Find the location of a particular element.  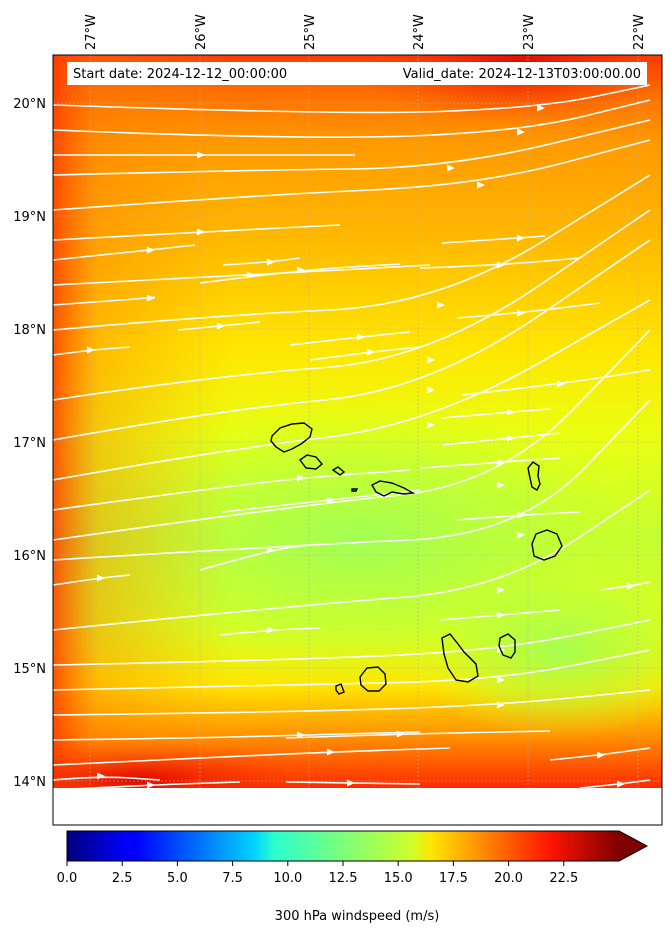

latitude-tick-label: 18°N is located at coordinates (29, 330).